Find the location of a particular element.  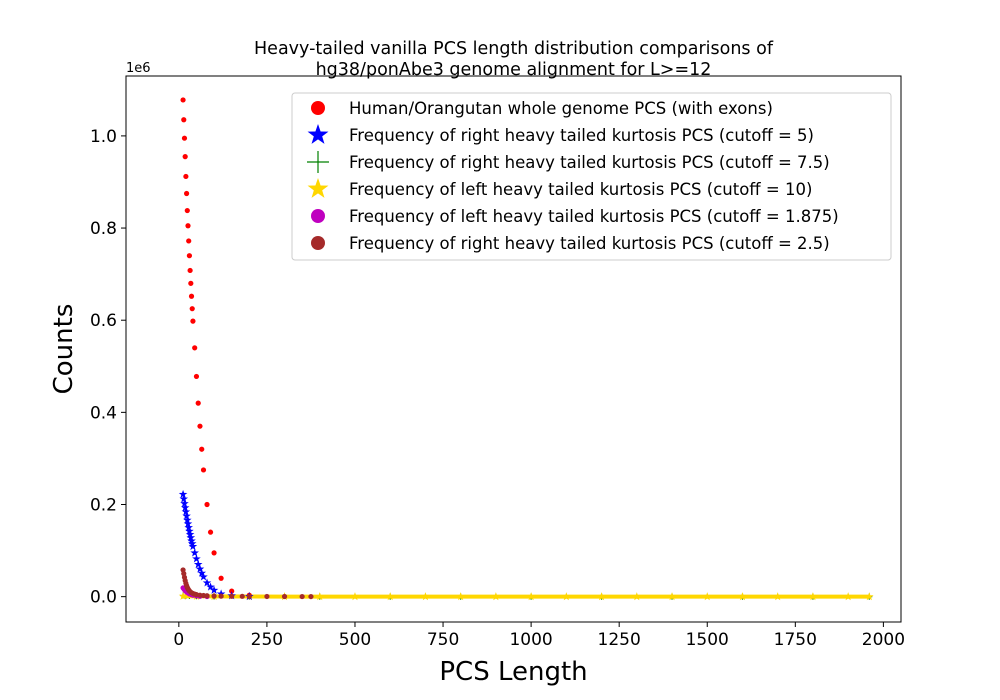

x-tick-label: 500 is located at coordinates (355, 640).